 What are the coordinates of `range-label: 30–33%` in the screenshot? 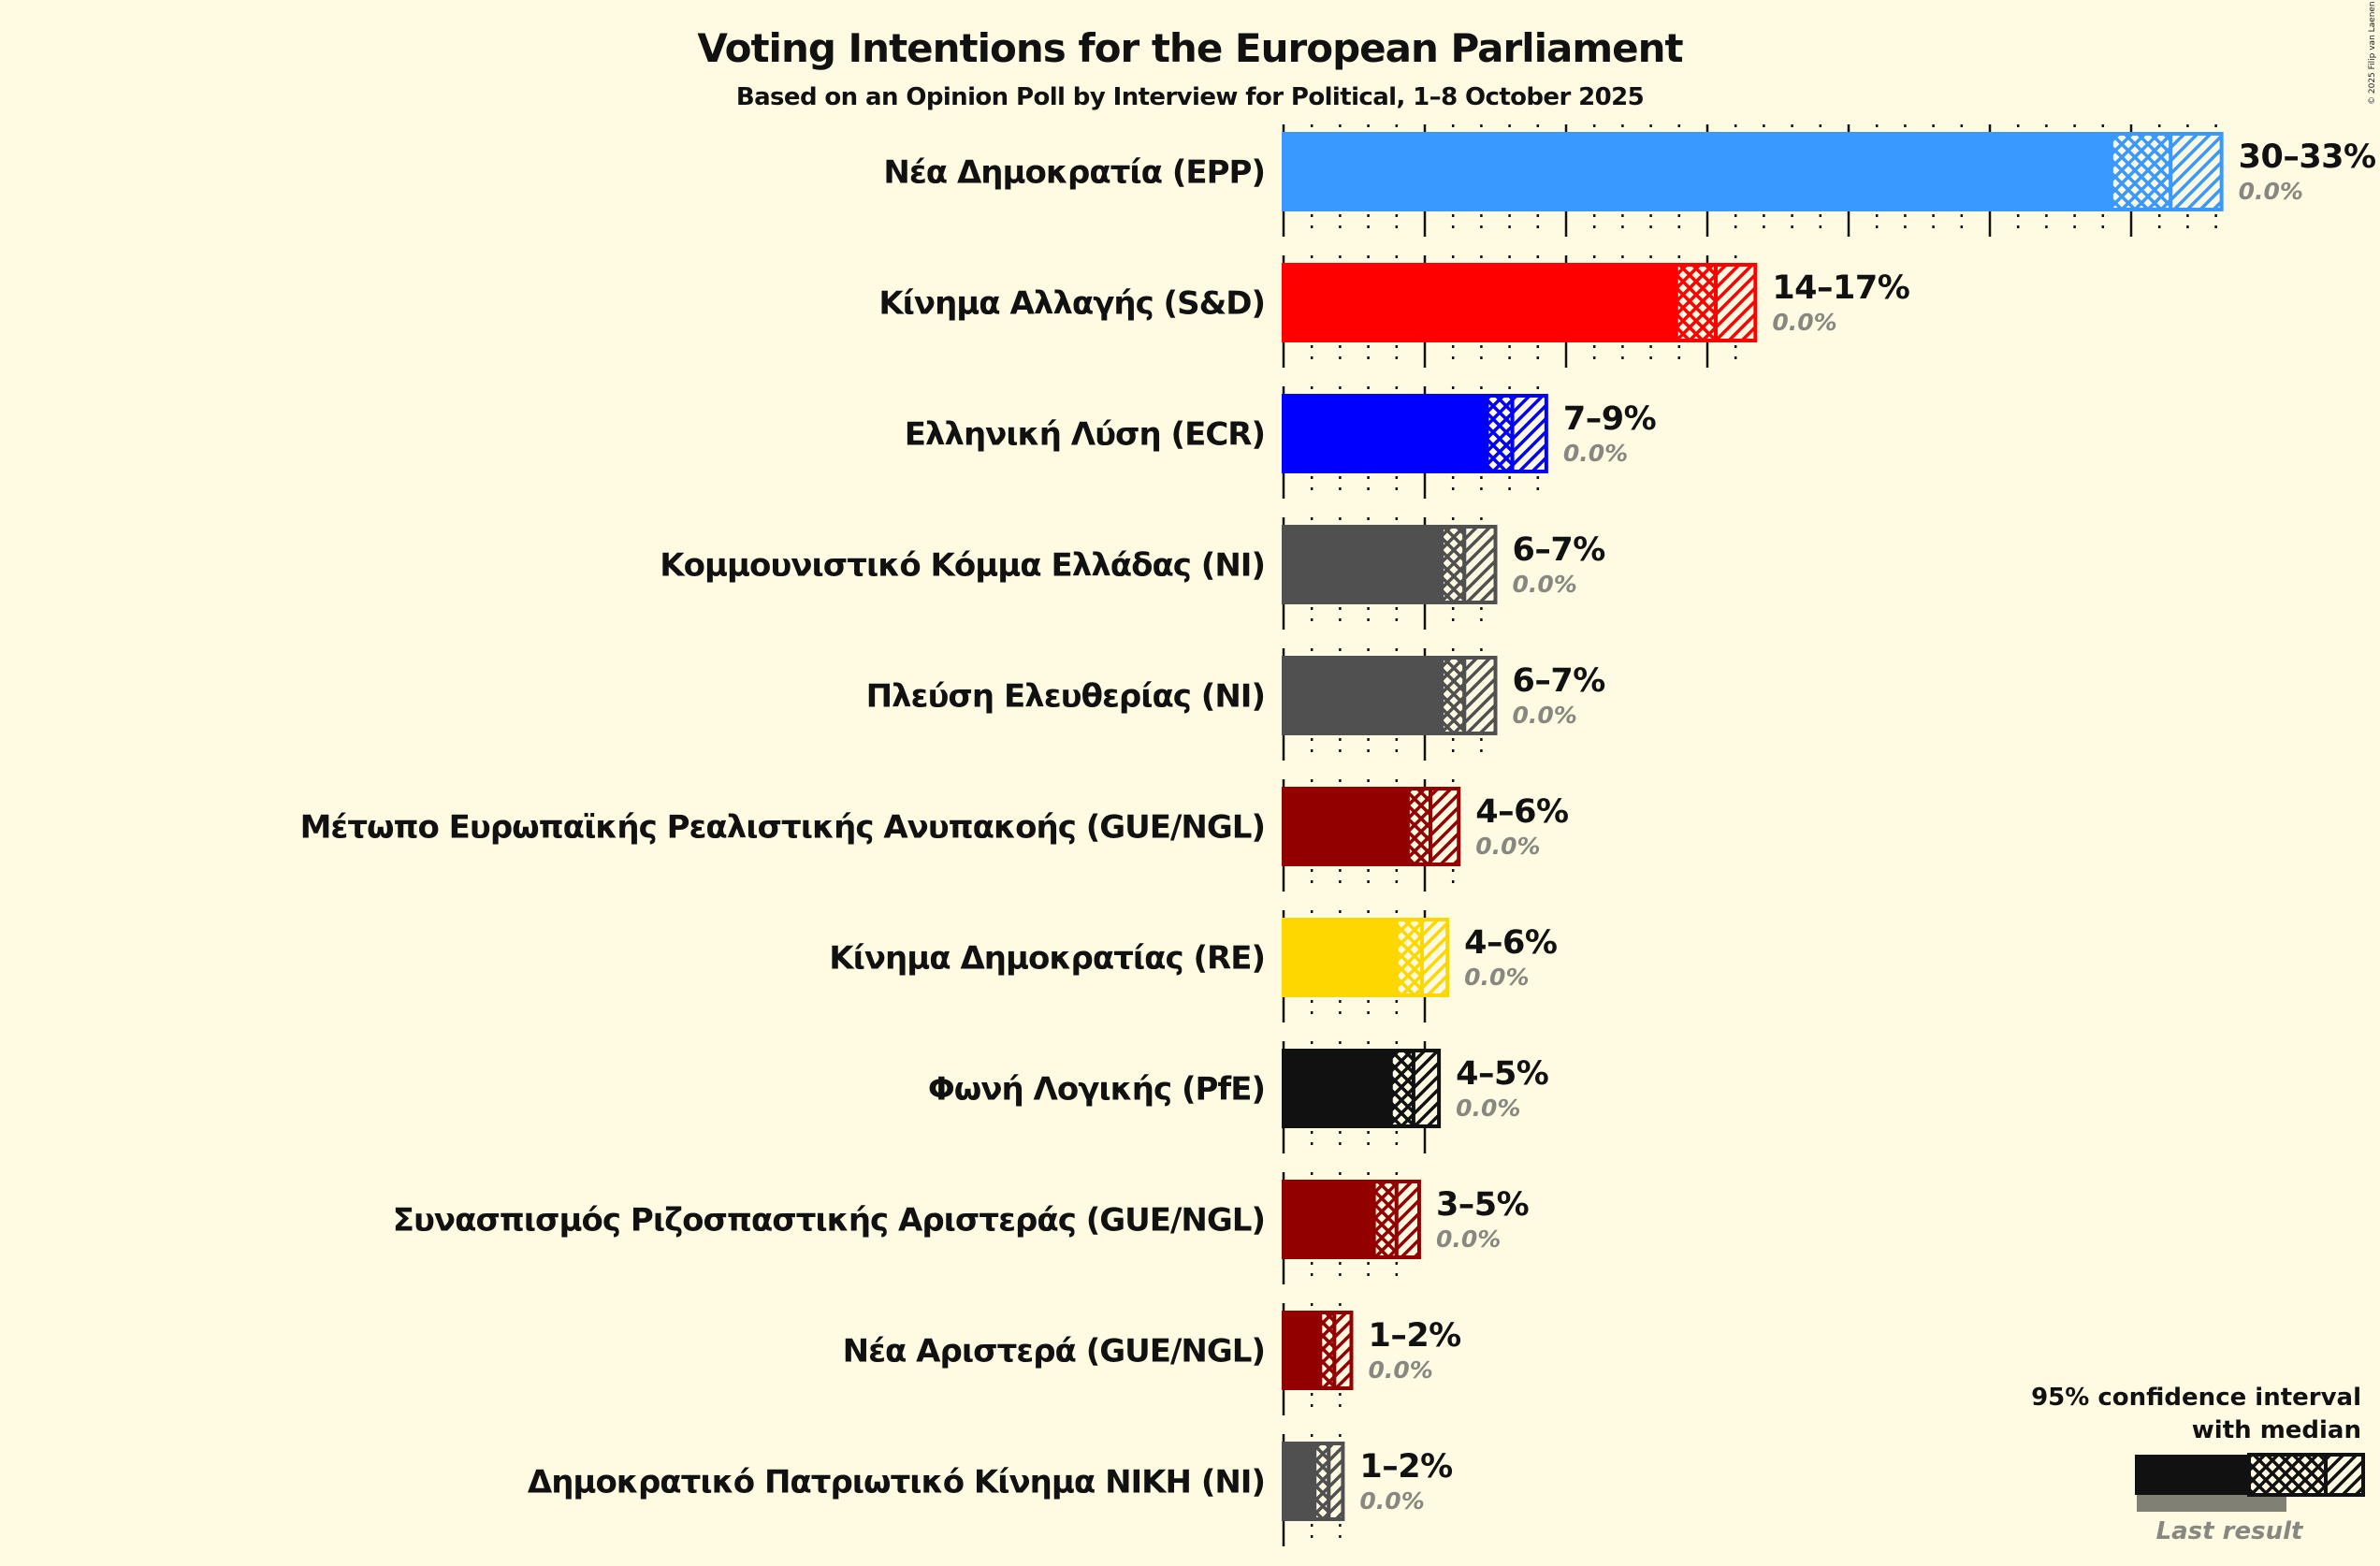 It's located at (2307, 157).